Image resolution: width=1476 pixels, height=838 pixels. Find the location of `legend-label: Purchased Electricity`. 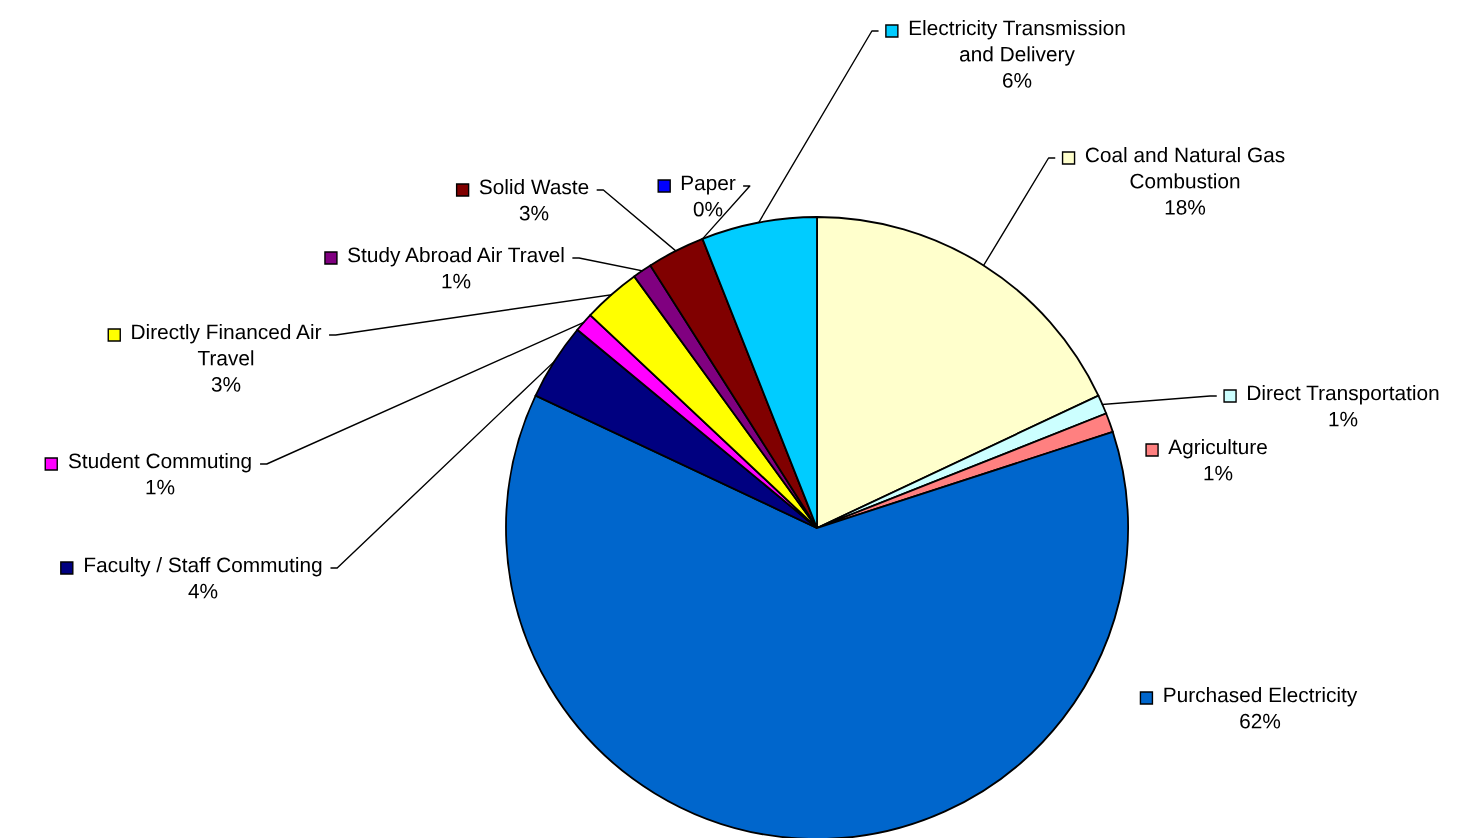

legend-label: Purchased Electricity is located at coordinates (1261, 697).